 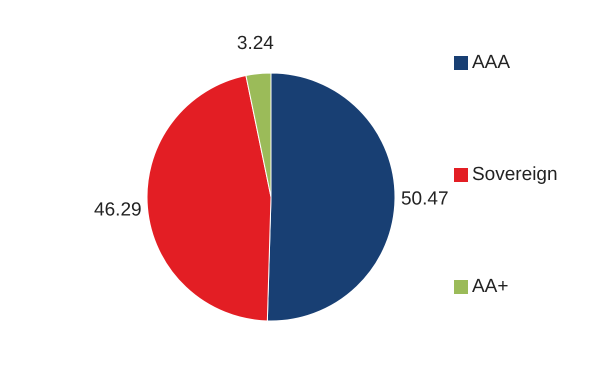 What do you see at coordinates (490, 287) in the screenshot?
I see `legend-label: AA+` at bounding box center [490, 287].